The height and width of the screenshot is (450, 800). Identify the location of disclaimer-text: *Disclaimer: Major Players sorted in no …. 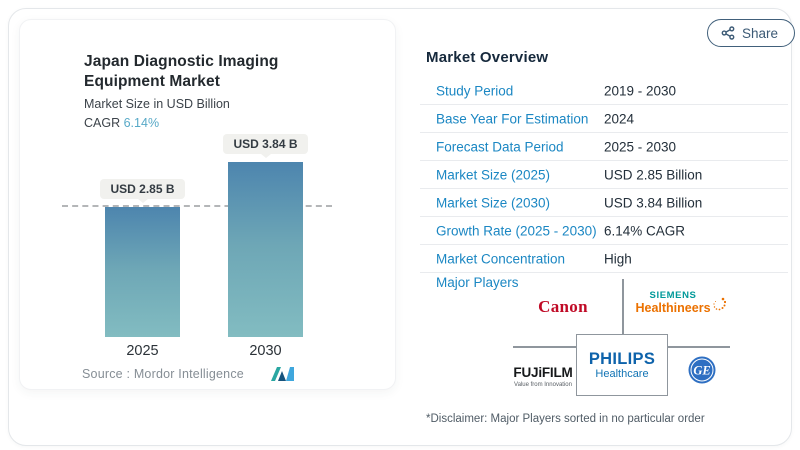
(565, 419).